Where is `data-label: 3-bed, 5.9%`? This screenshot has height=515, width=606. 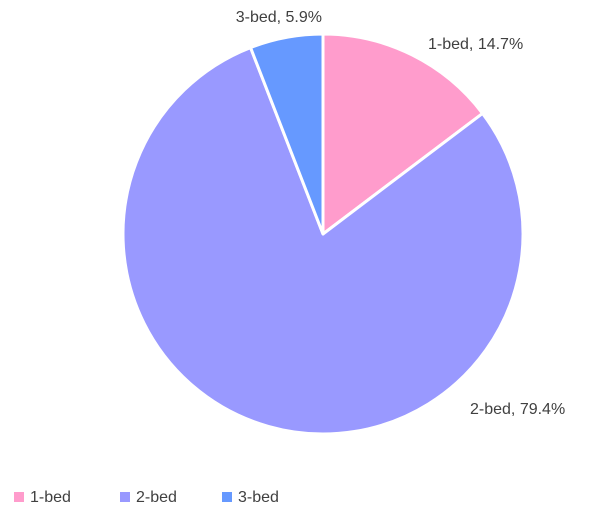 data-label: 3-bed, 5.9% is located at coordinates (279, 17).